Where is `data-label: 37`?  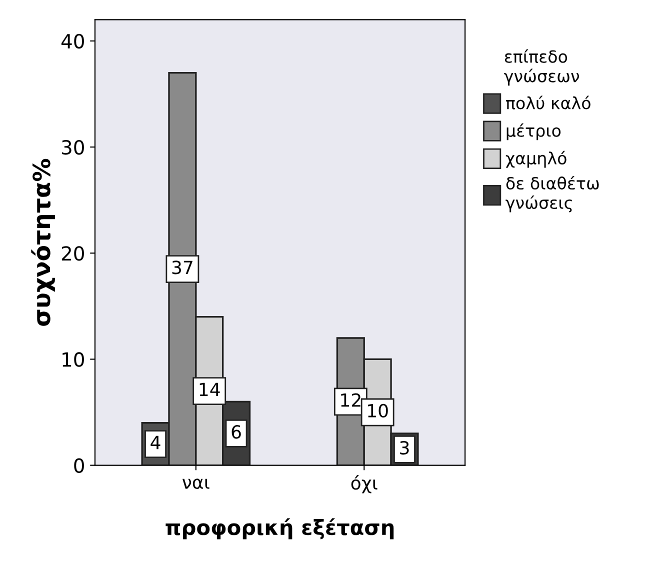
data-label: 37 is located at coordinates (182, 267).